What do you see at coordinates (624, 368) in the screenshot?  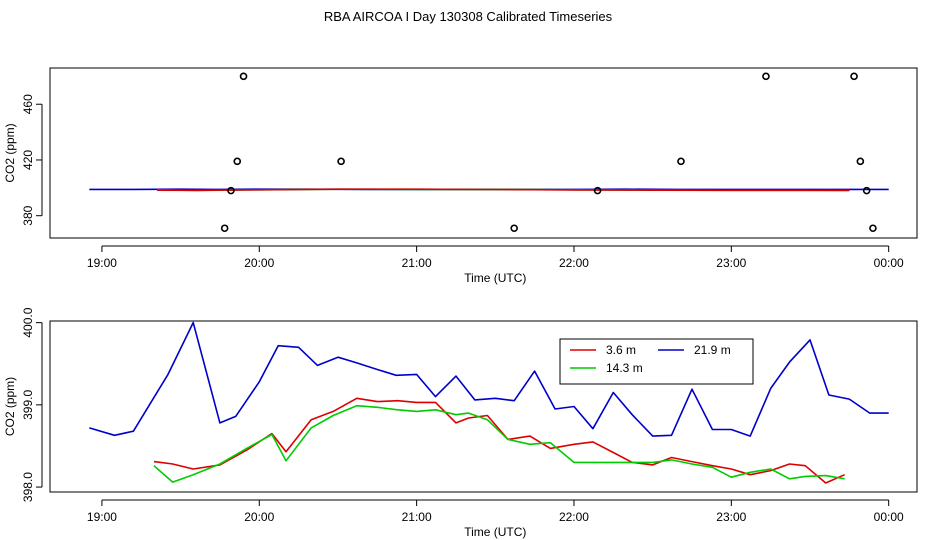 I see `panel-bottom-legend-label: 14.3 m` at bounding box center [624, 368].